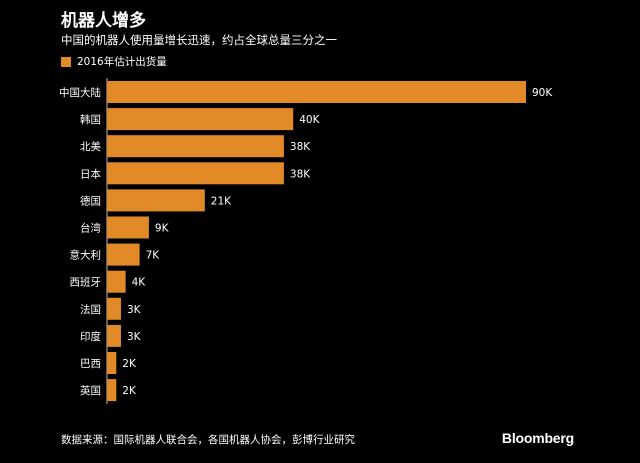 The height and width of the screenshot is (463, 640). What do you see at coordinates (309, 120) in the screenshot?
I see `value-label: 40K` at bounding box center [309, 120].